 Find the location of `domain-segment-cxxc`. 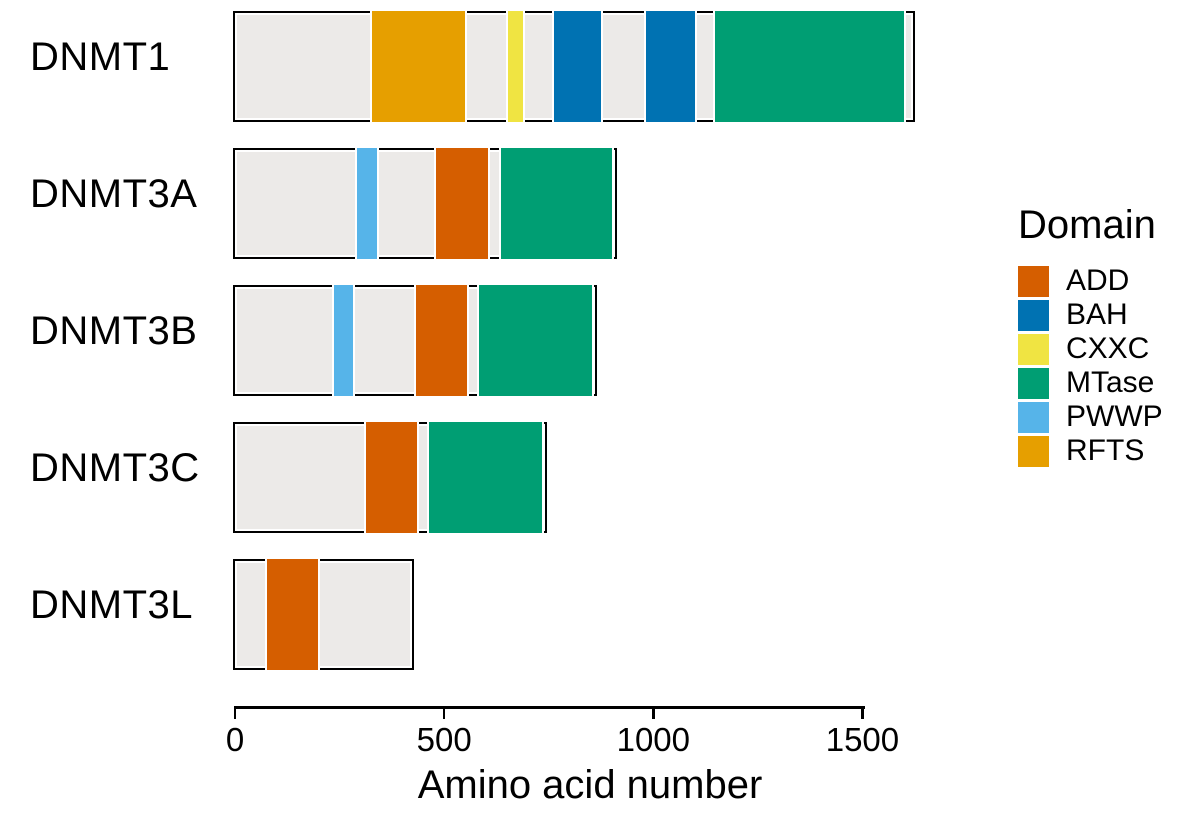

domain-segment-cxxc is located at coordinates (515, 66).